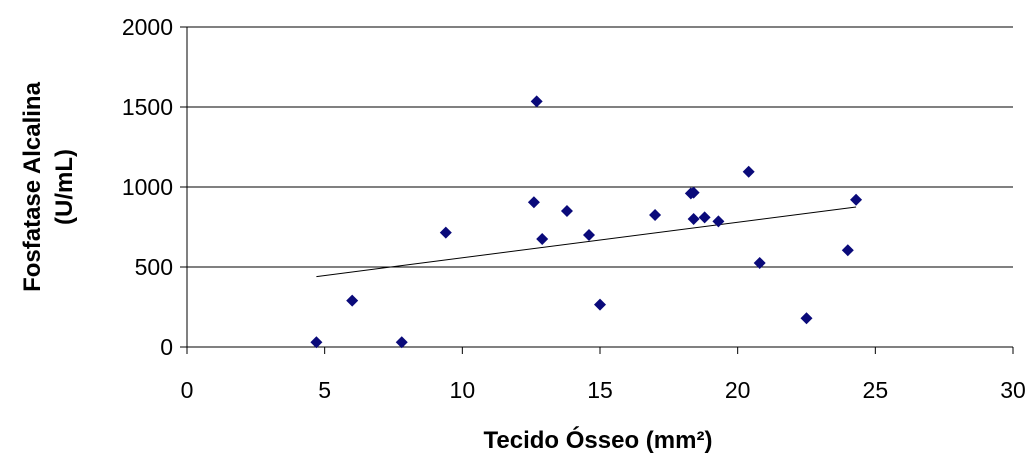 Image resolution: width=1031 pixels, height=464 pixels. Describe the element at coordinates (187, 390) in the screenshot. I see `x-tick-label: 0` at that location.